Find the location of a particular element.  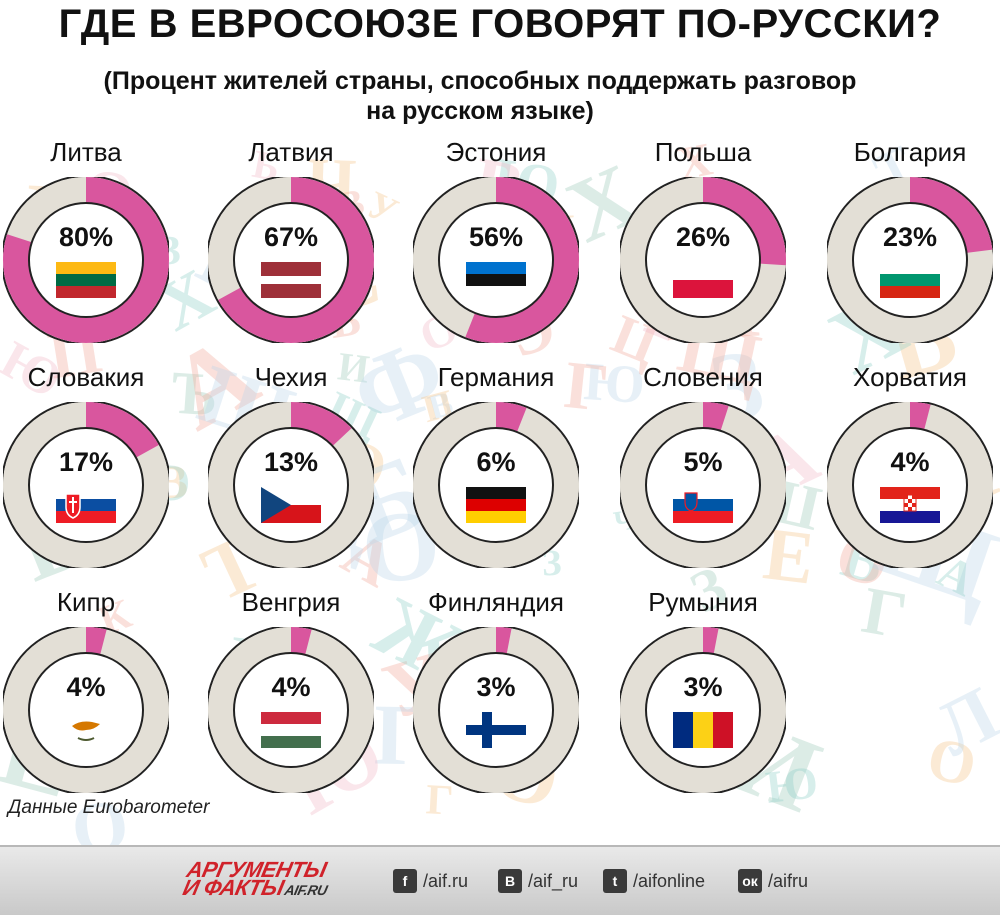

donut-slovakia is located at coordinates (86, 485).